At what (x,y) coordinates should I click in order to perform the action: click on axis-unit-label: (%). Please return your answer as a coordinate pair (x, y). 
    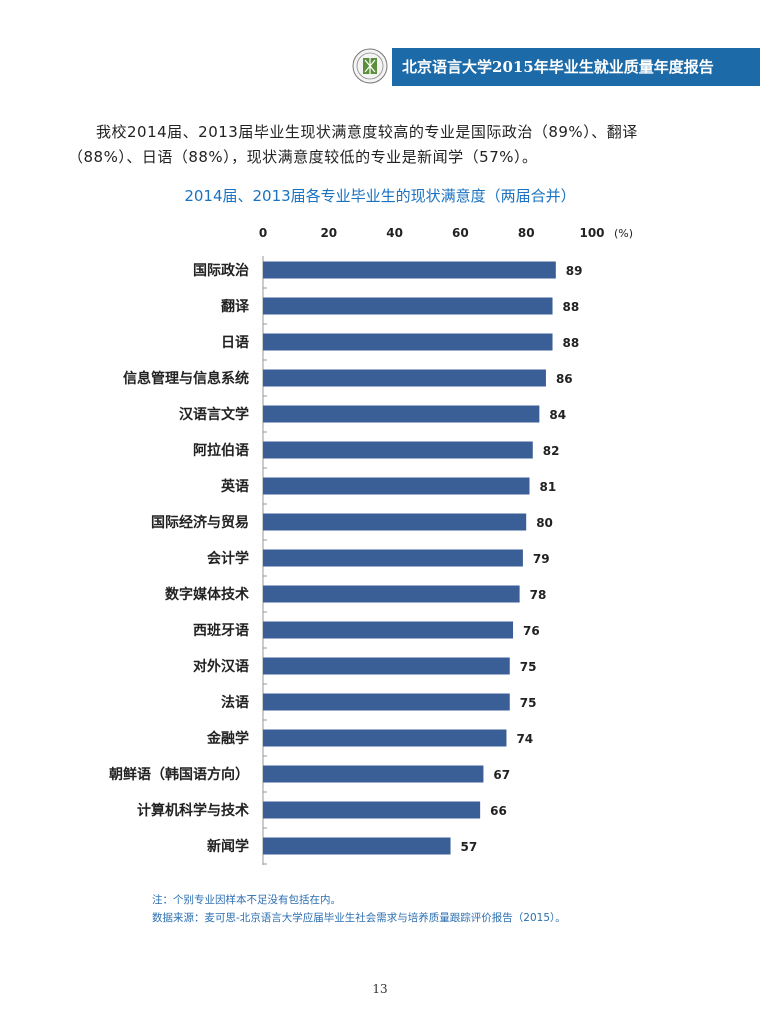
    Looking at the image, I should click on (623, 233).